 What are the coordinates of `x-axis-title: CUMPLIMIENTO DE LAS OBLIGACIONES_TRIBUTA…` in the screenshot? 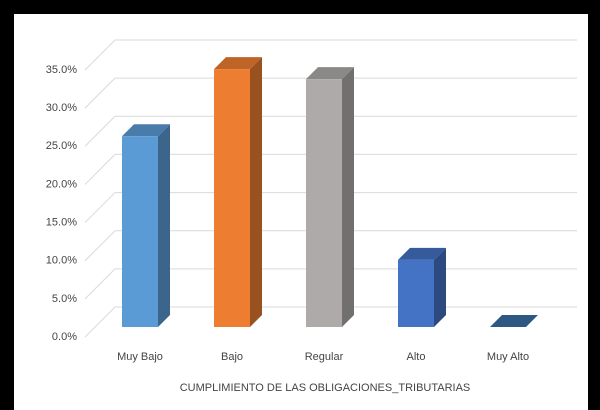 It's located at (325, 388).